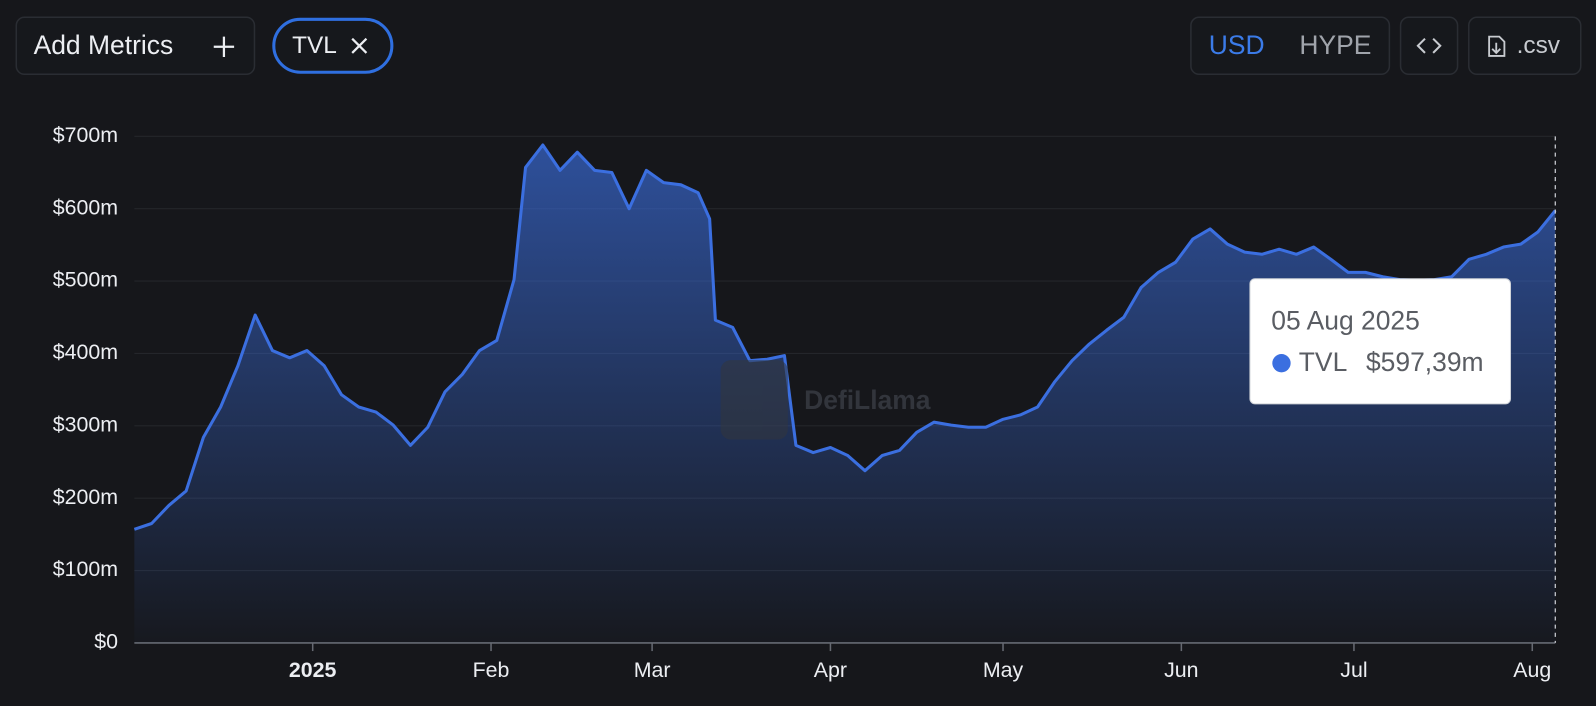  Describe the element at coordinates (652, 670) in the screenshot. I see `x-tick-label: Mar` at that location.